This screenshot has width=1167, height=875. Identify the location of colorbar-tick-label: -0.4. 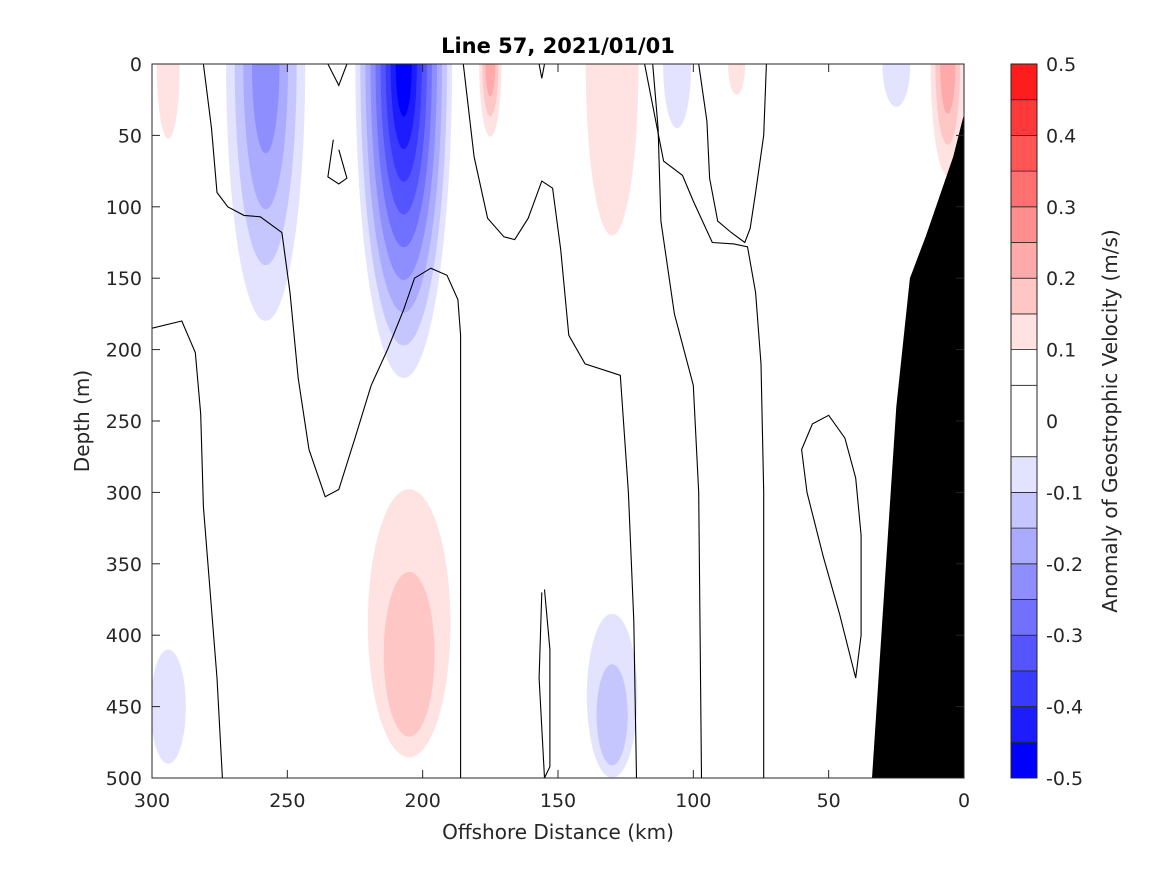
(1064, 708).